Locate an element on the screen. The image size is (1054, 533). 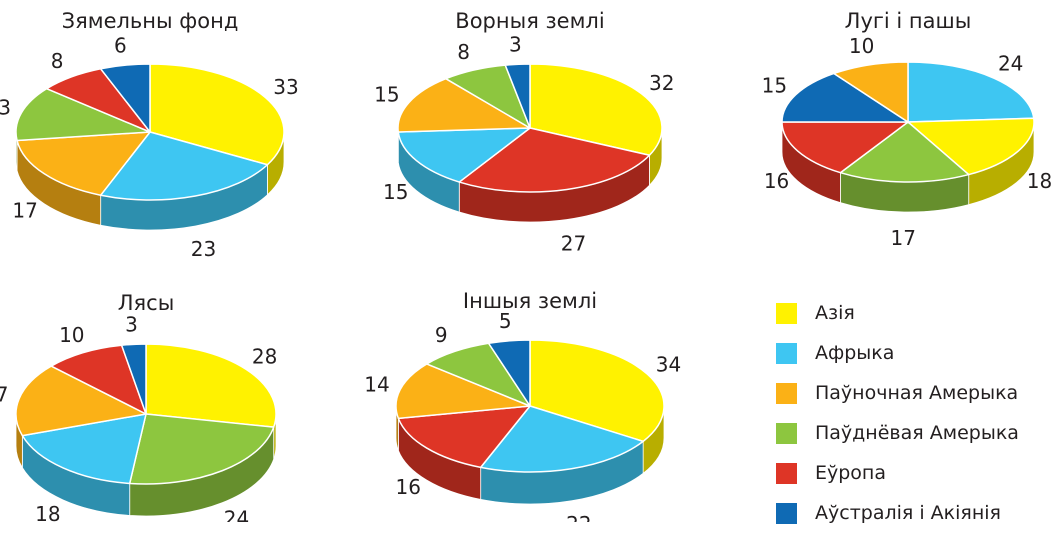
legend-item-north-america: Паўночная Амерыка is located at coordinates (911, 393).